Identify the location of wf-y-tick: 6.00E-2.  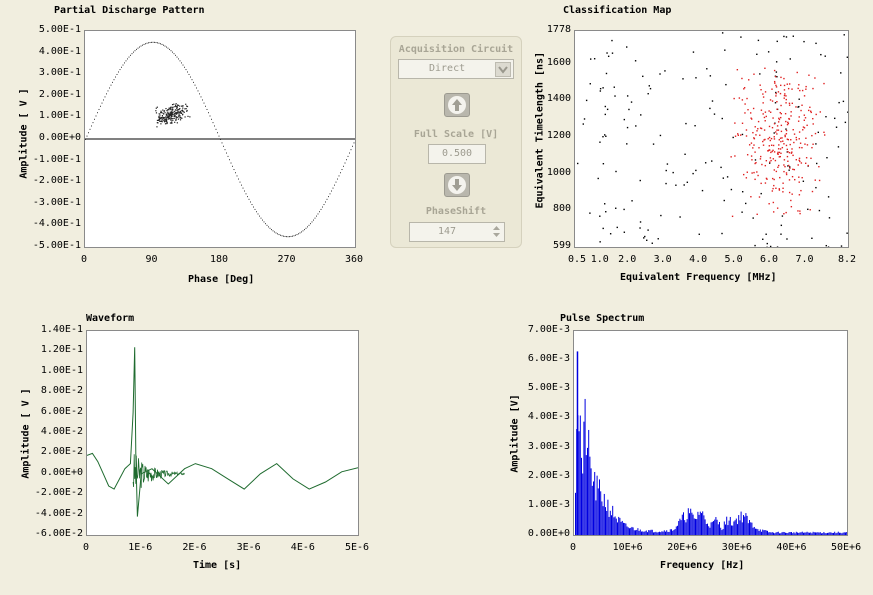
(61, 411).